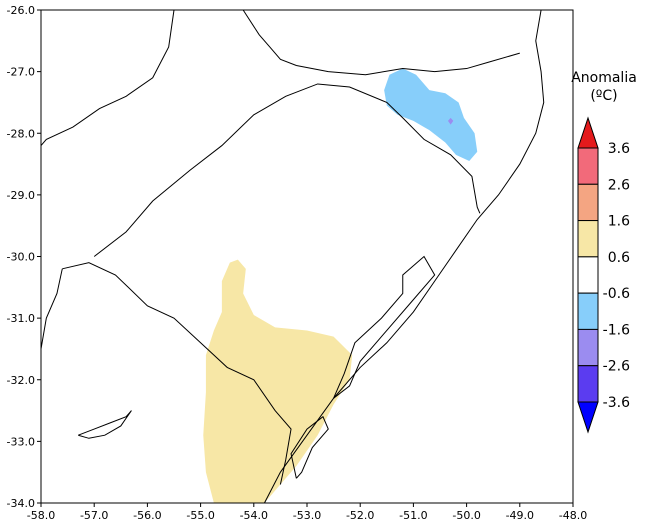 The height and width of the screenshot is (526, 651). Describe the element at coordinates (413, 515) in the screenshot. I see `x-tick-label: -51.0` at that location.